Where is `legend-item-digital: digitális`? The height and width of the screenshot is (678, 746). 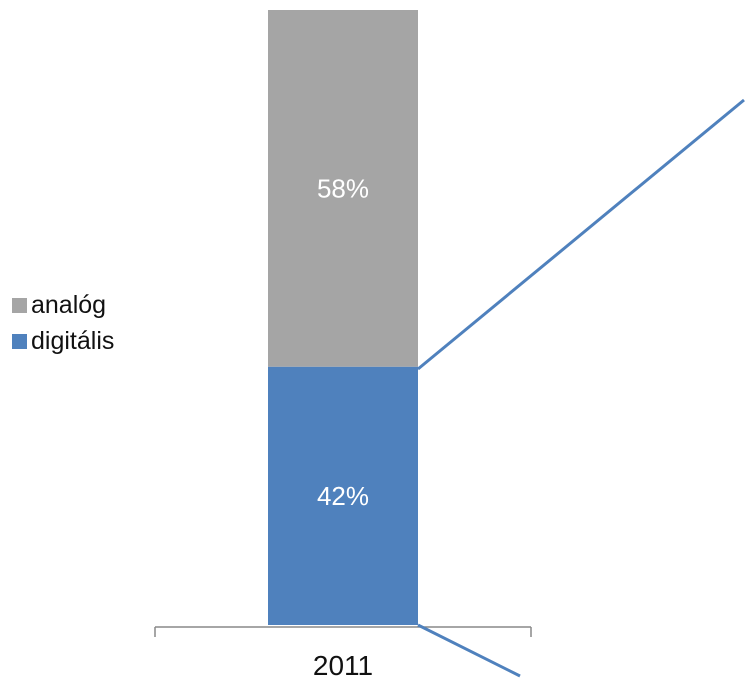
legend-item-digital: digitális is located at coordinates (63, 341).